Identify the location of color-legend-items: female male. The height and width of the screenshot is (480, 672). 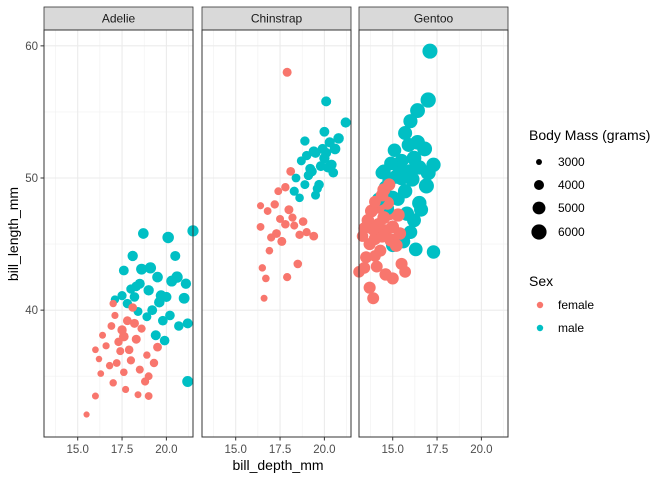
(565, 316).